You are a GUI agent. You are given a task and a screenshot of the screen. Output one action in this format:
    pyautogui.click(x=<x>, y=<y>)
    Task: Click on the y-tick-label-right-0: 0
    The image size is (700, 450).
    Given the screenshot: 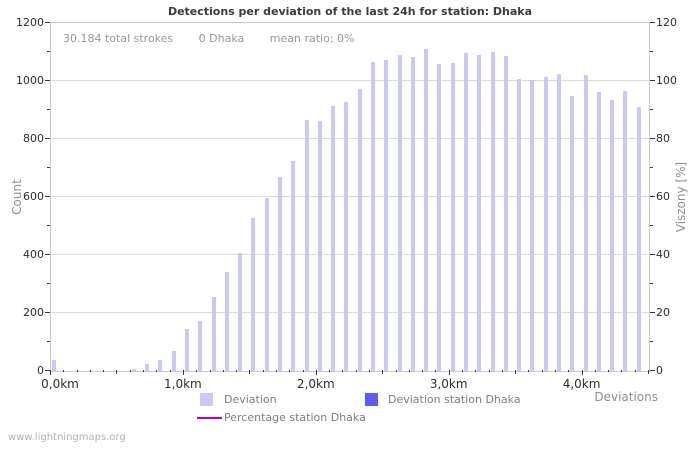 What is the action you would take?
    pyautogui.click(x=659, y=370)
    